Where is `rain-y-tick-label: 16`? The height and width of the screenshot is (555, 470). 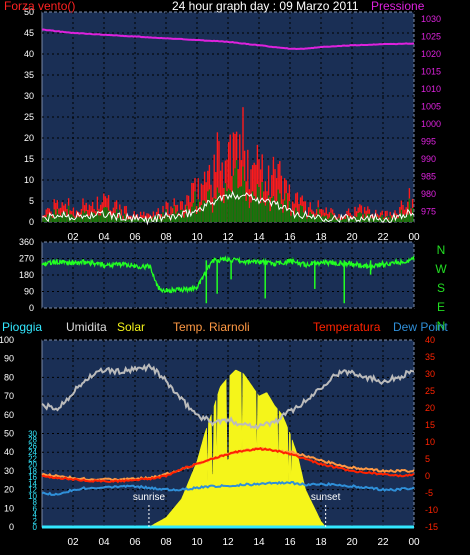 rain-y-tick-label: 16 is located at coordinates (32, 477).